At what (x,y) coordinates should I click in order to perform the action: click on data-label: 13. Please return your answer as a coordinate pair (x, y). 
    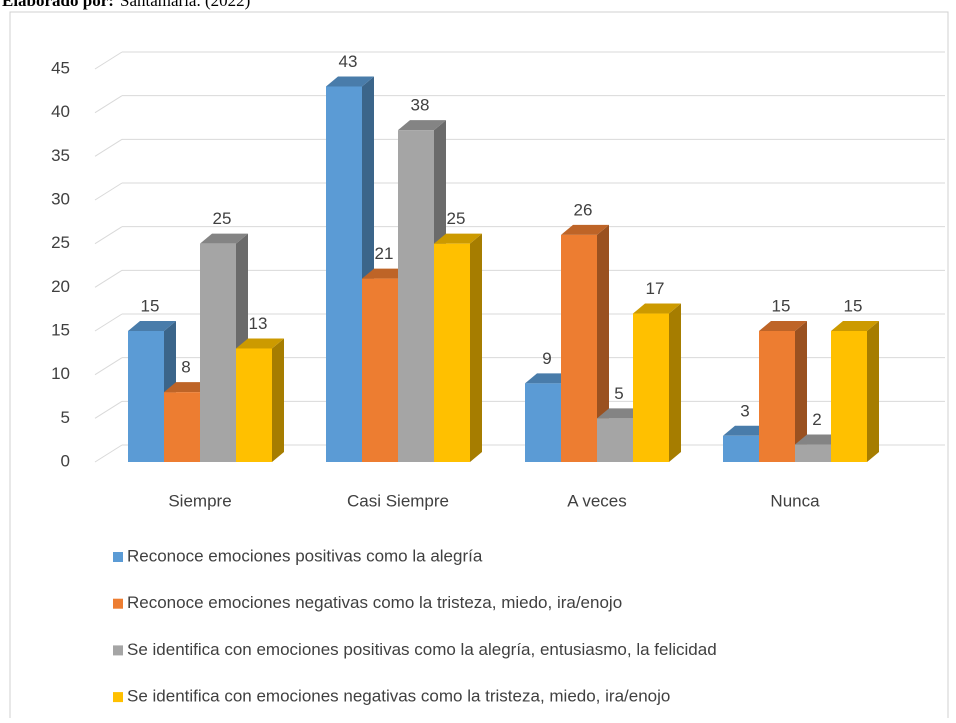
    Looking at the image, I should click on (258, 323).